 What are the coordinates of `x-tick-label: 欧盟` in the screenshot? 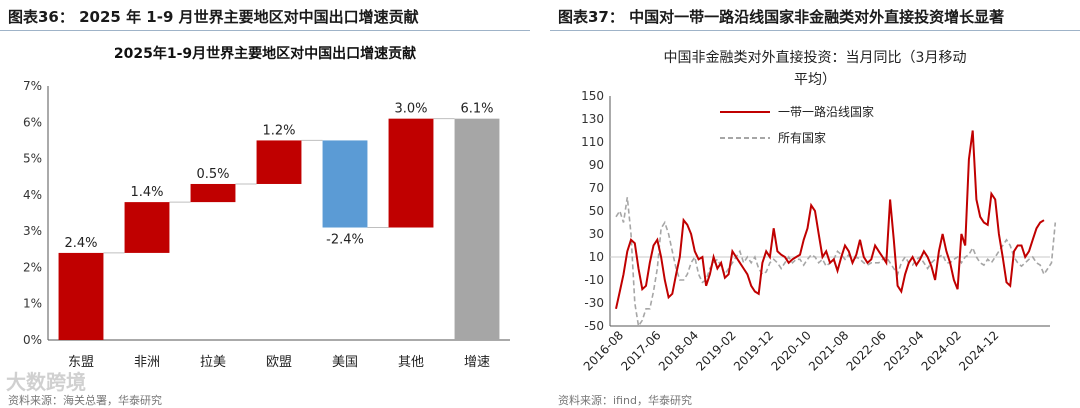 It's located at (279, 362).